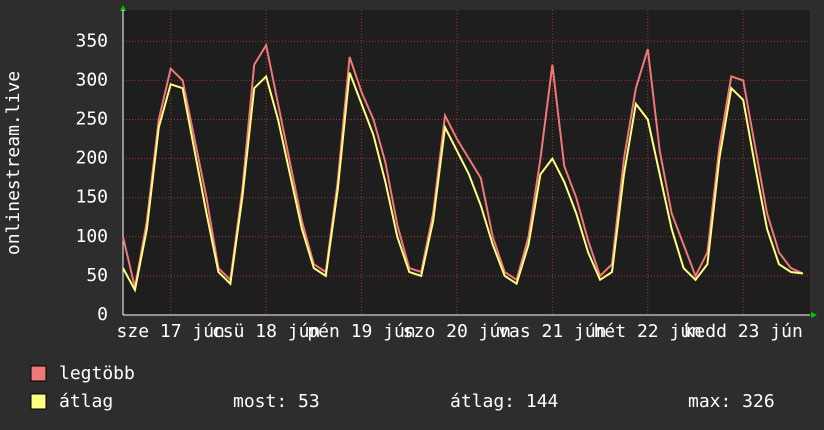 The image size is (824, 430). Describe the element at coordinates (276, 401) in the screenshot. I see `stat: most: 53` at that location.